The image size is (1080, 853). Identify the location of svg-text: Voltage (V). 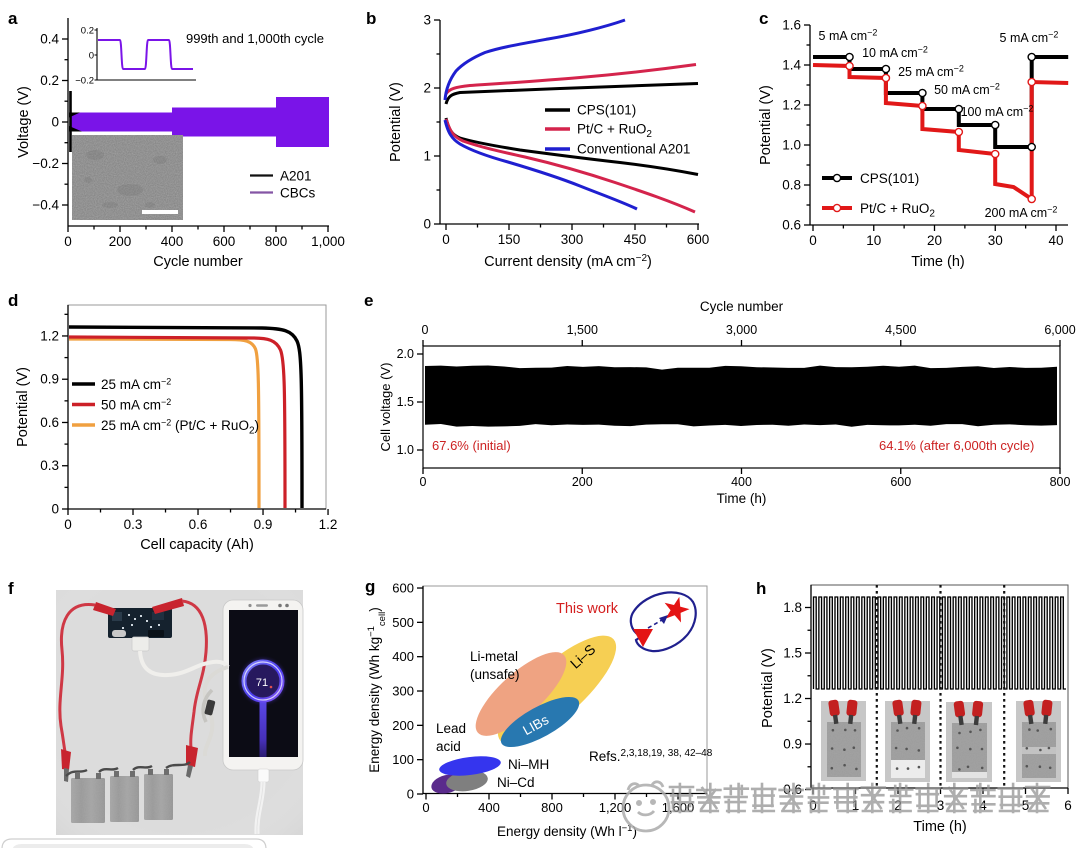
(24, 122).